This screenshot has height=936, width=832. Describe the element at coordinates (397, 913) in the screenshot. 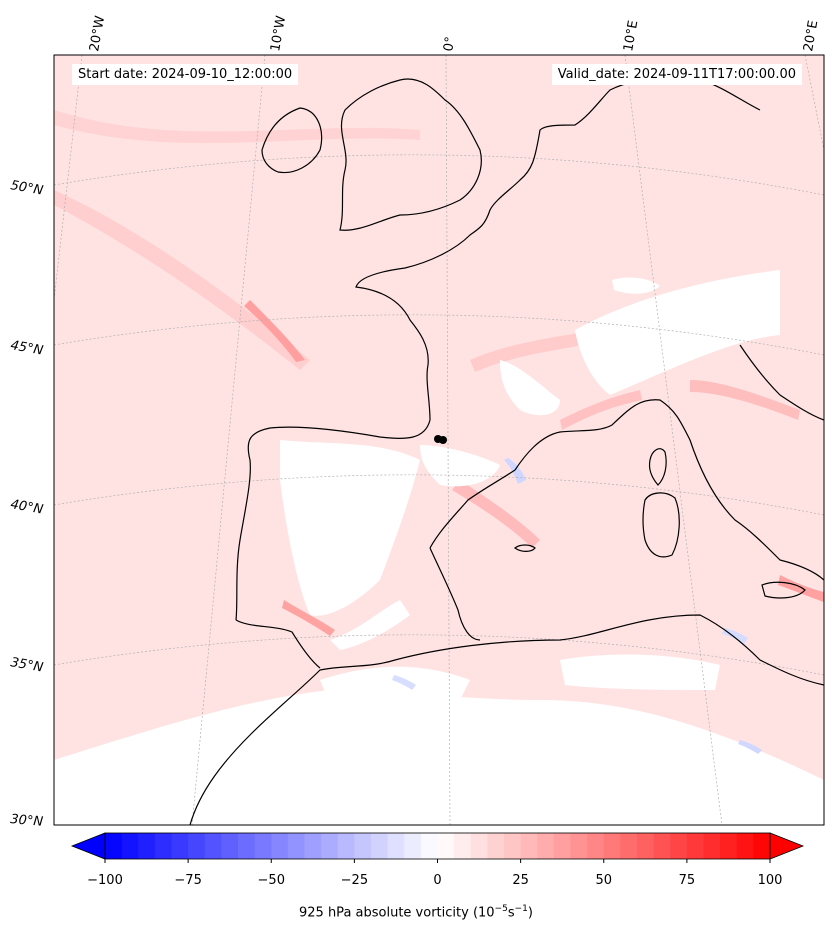

I see `colorbar-title-prefix: 925 hPa absolute vorticity (10` at that location.